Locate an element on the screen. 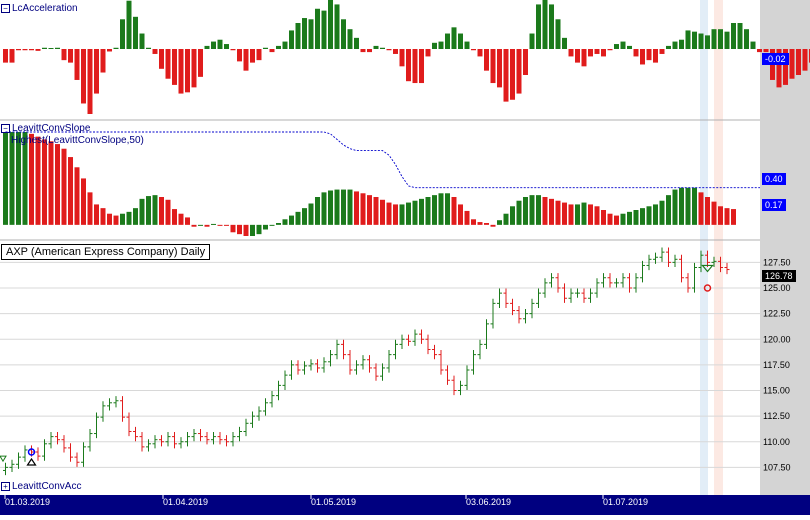  date-axis-label: 01.07.2019 is located at coordinates (625, 502).